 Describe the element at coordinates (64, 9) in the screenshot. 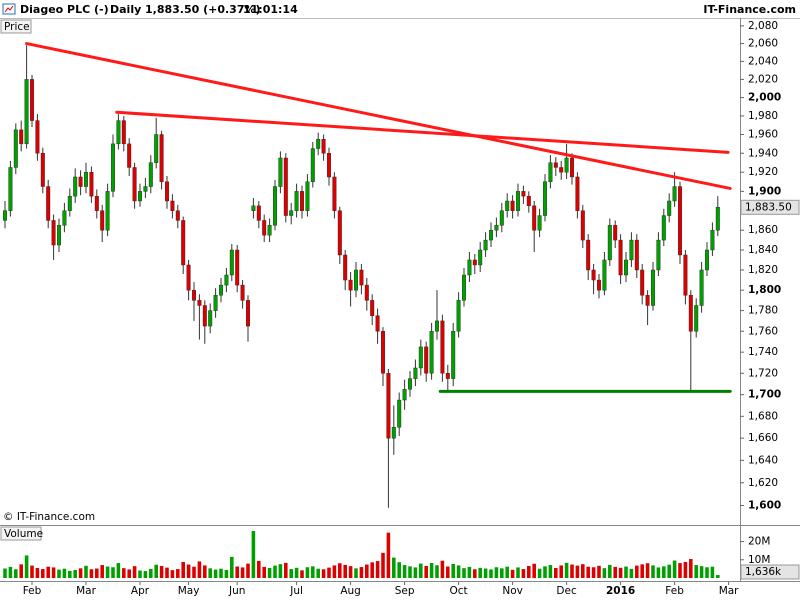

I see `instrument-title: Diageo PLC (-)` at that location.